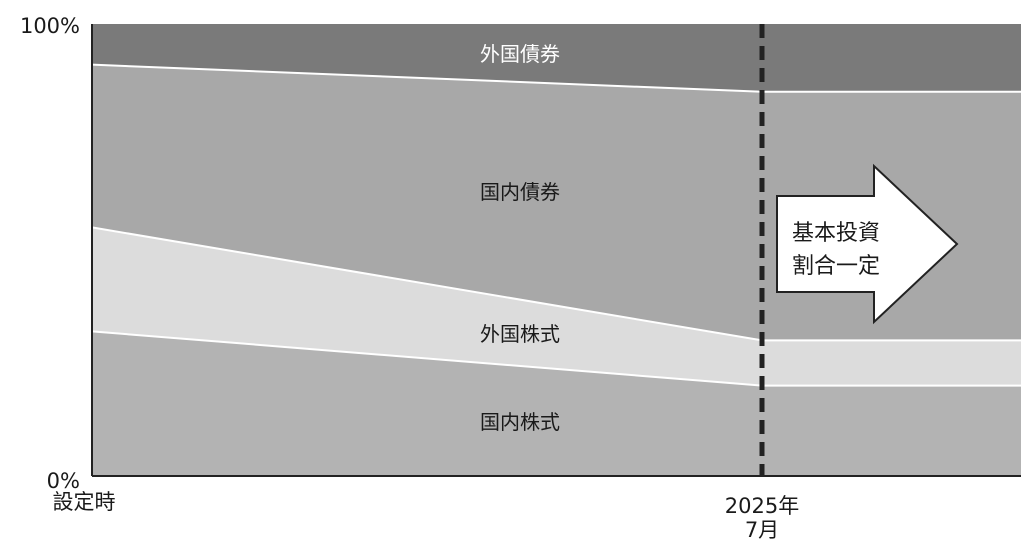  I want to click on region-label-0: 国内株式, so click(520, 422).